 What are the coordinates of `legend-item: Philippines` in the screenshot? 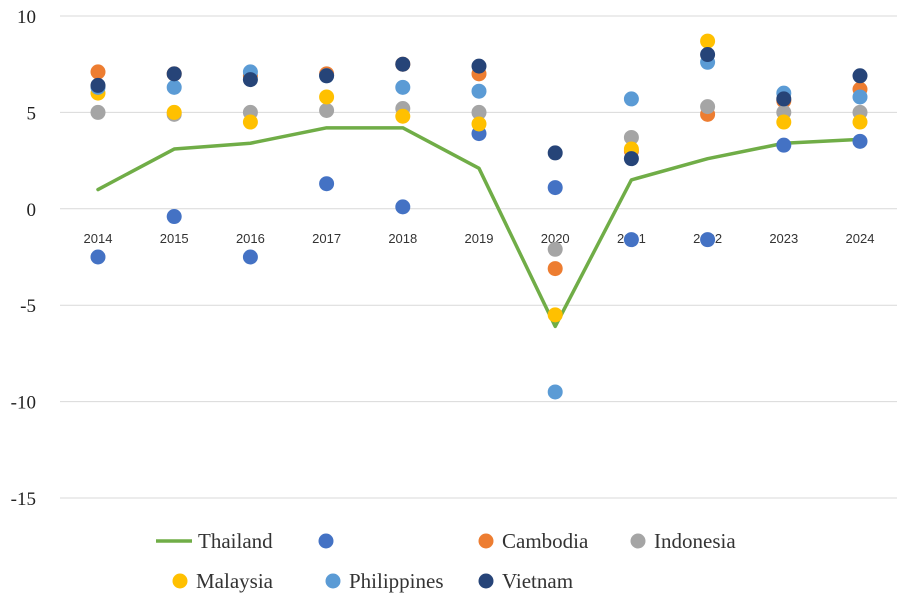 It's located at (384, 581).